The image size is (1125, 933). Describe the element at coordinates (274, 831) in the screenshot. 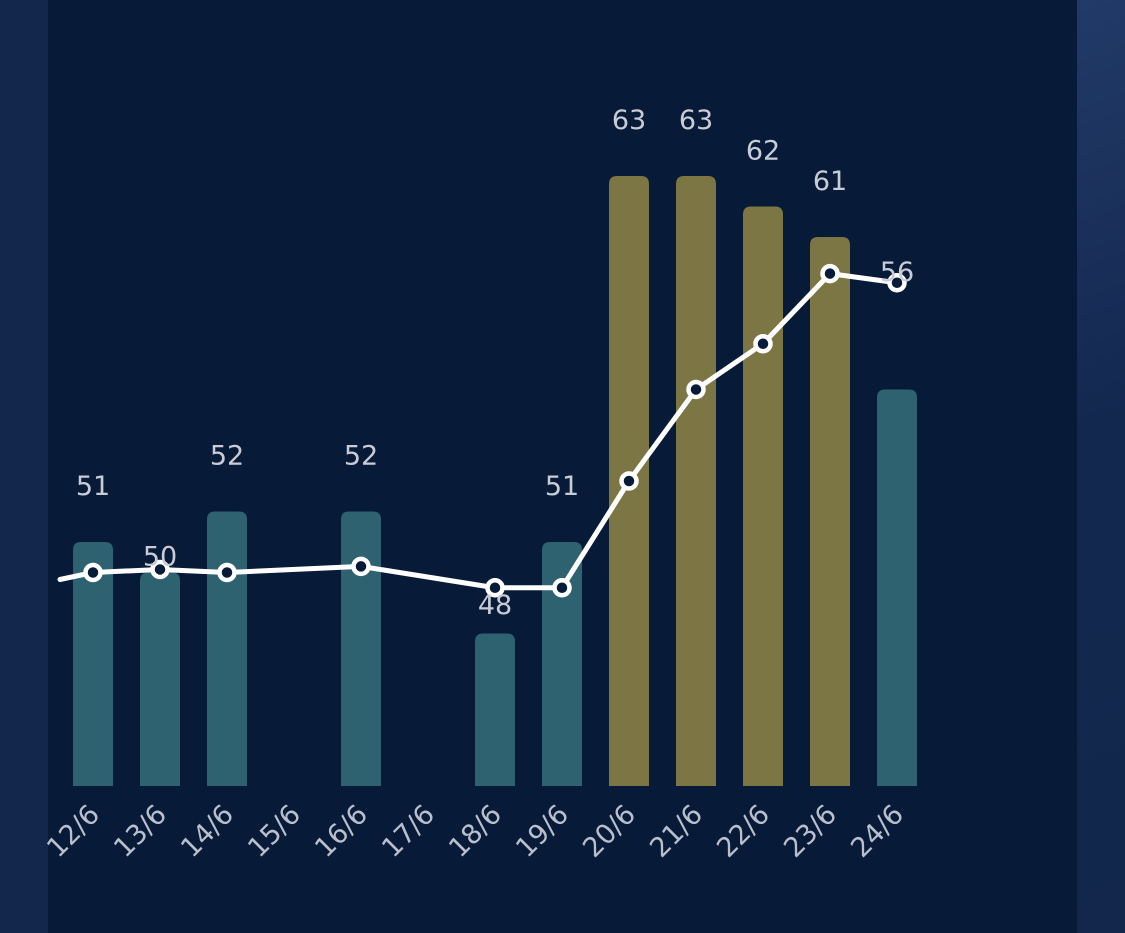

I see `tick-label-15-6: 15/6` at that location.